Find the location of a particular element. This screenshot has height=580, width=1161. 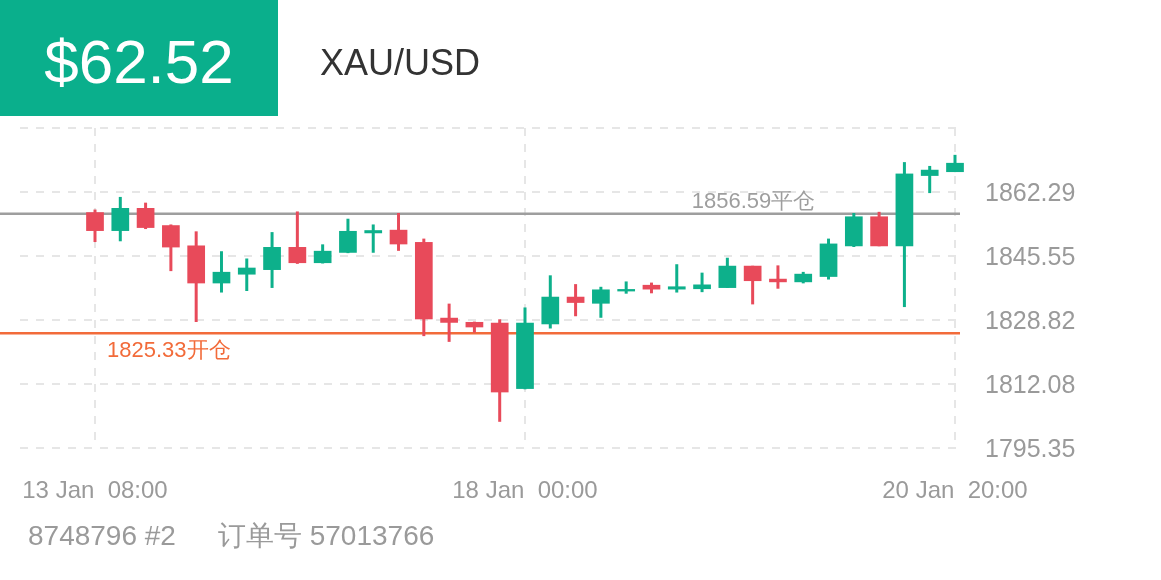

text: 订单号 57013766 is located at coordinates (326, 535).